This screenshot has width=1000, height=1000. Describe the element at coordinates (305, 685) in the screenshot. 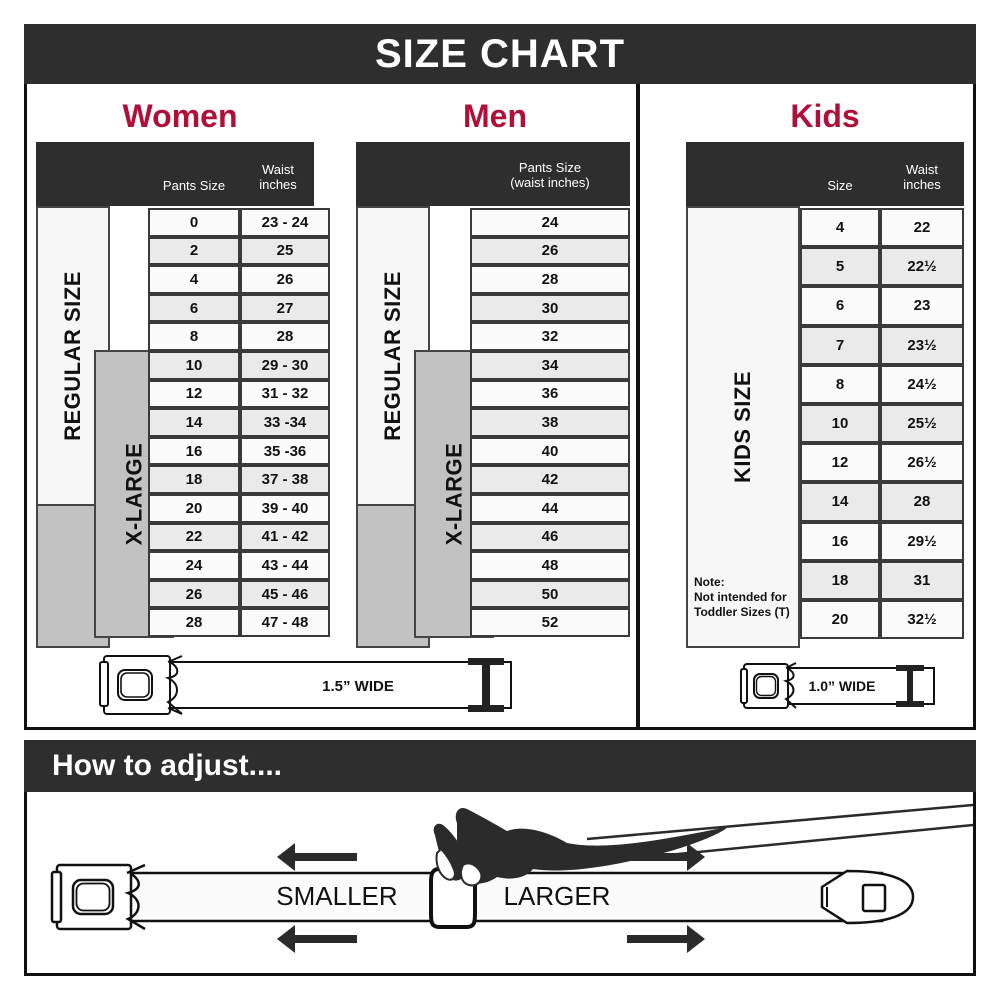

I see `adult-belt-diagram: 1.5” WIDE` at that location.